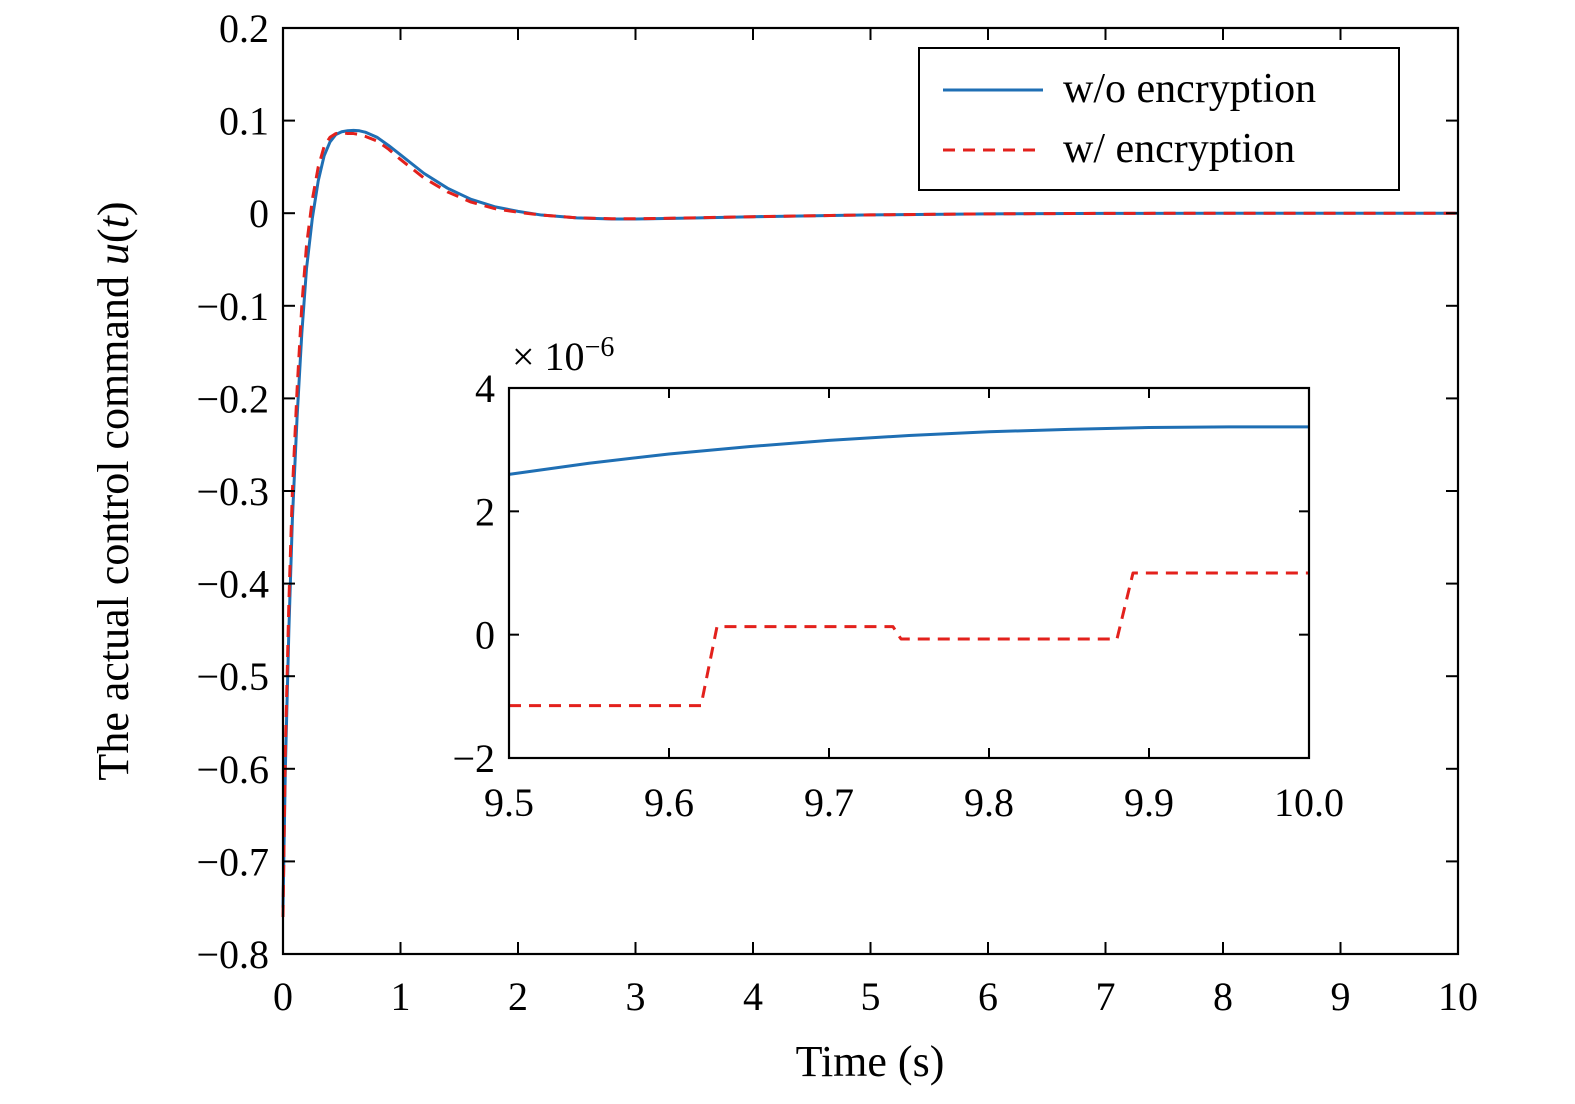 This screenshot has width=1575, height=1104. Describe the element at coordinates (113, 254) in the screenshot. I see `y-axis-title-symbol: u` at that location.